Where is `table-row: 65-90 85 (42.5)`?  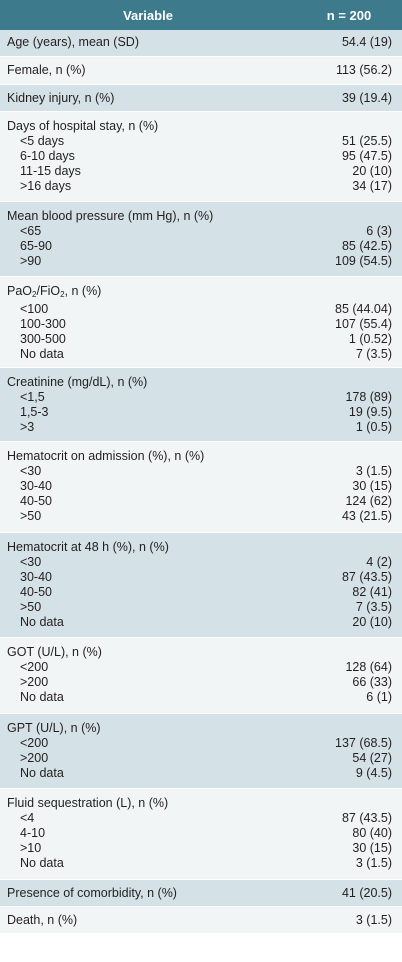
table-row: 65-90 85 (42.5) is located at coordinates (201, 246).